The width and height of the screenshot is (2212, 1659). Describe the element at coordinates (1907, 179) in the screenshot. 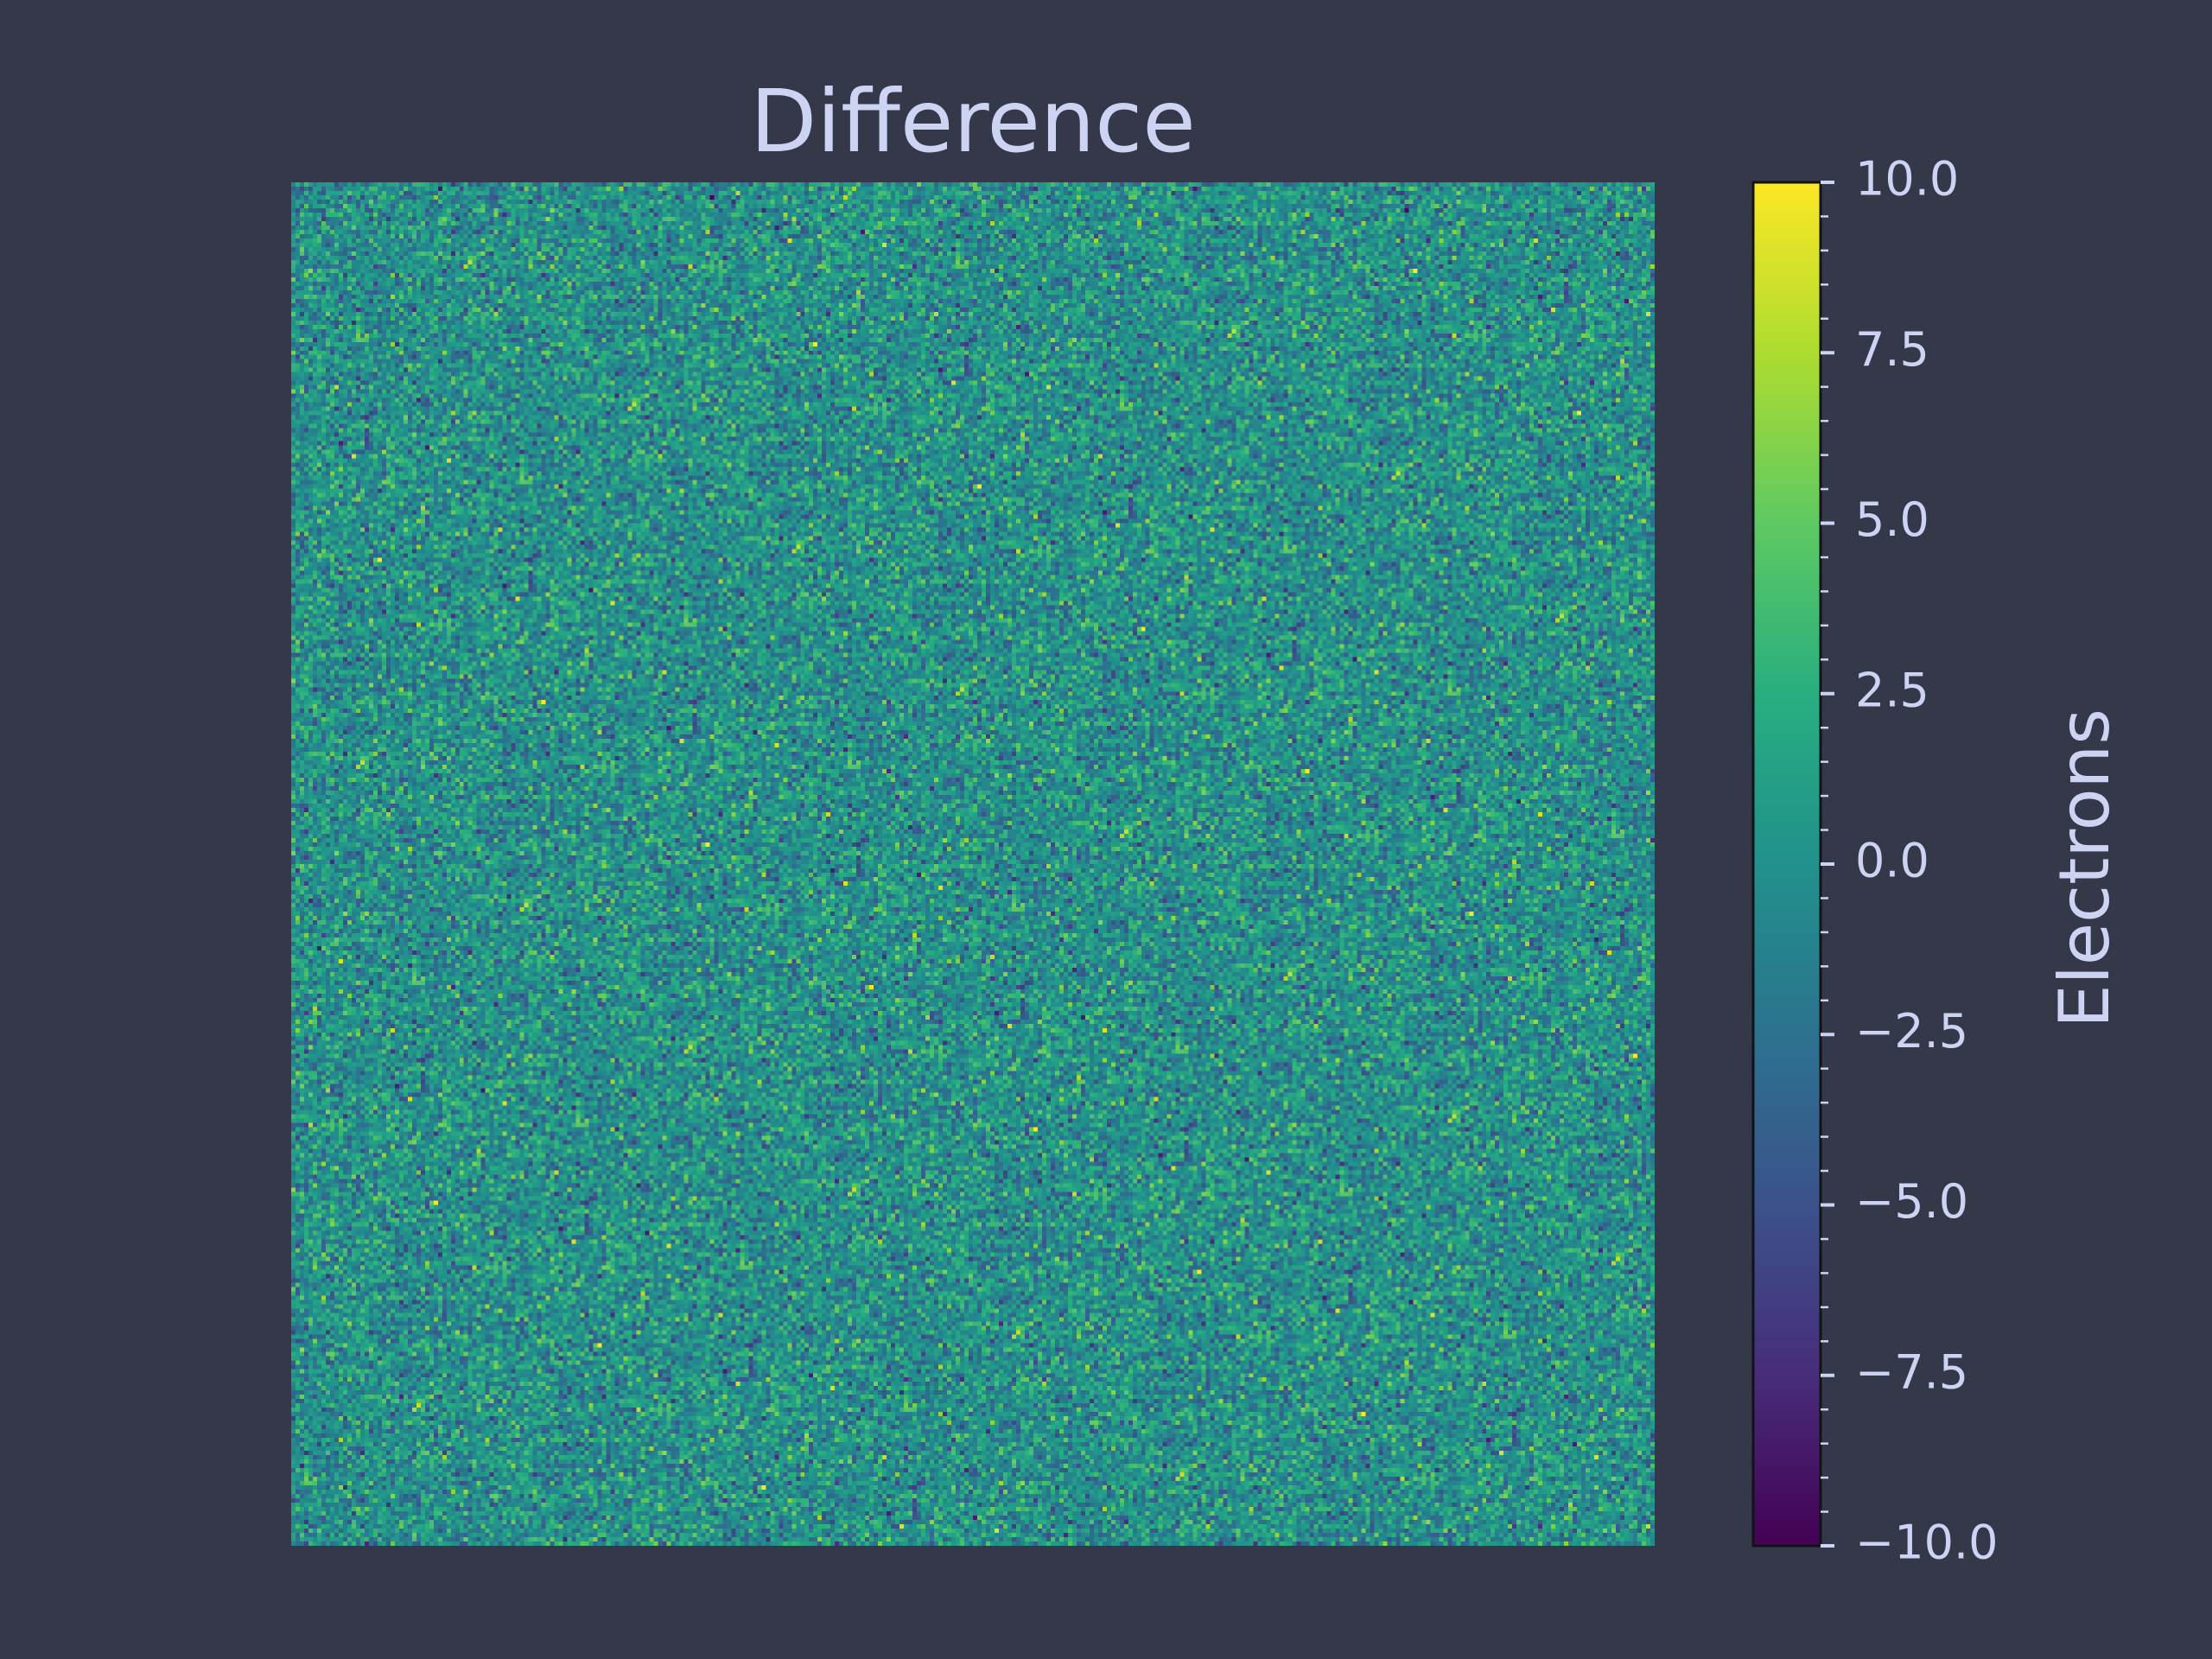

I see `colorbar-tick-label: 10.0` at that location.